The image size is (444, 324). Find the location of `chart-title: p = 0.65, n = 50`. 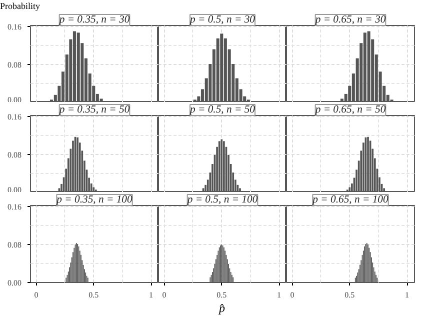

chart-title: p = 0.65, n = 50 is located at coordinates (350, 110).